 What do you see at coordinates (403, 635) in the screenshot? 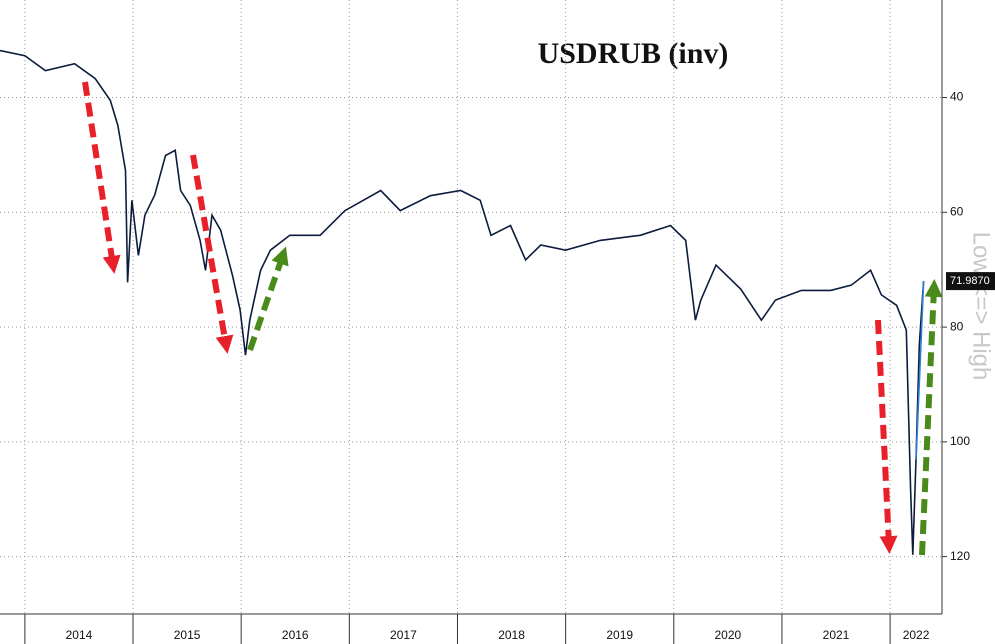
I see `x-tick-label: 2017` at bounding box center [403, 635].